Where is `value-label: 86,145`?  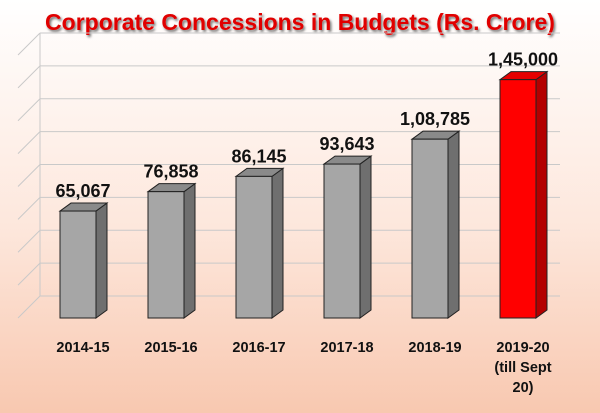 value-label: 86,145 is located at coordinates (258, 156).